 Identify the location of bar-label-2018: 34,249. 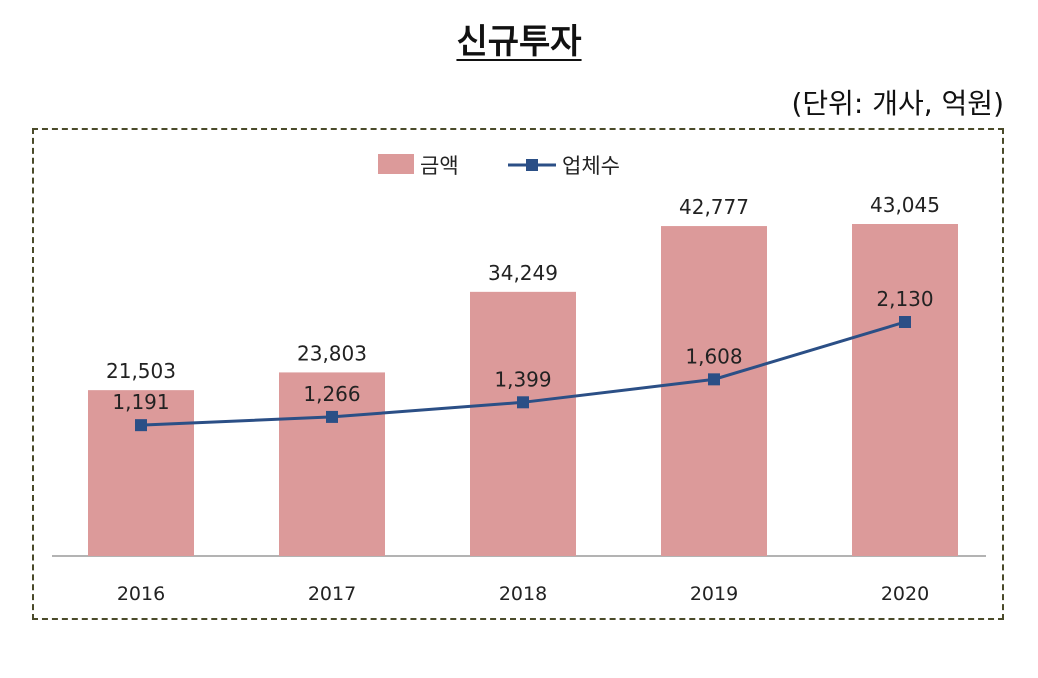
(523, 273).